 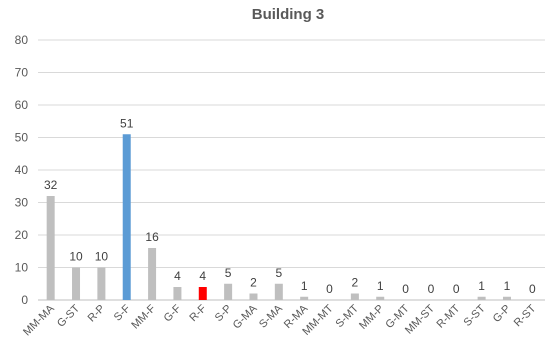 I want to click on x-tick-label: G-P, so click(x=502, y=314).